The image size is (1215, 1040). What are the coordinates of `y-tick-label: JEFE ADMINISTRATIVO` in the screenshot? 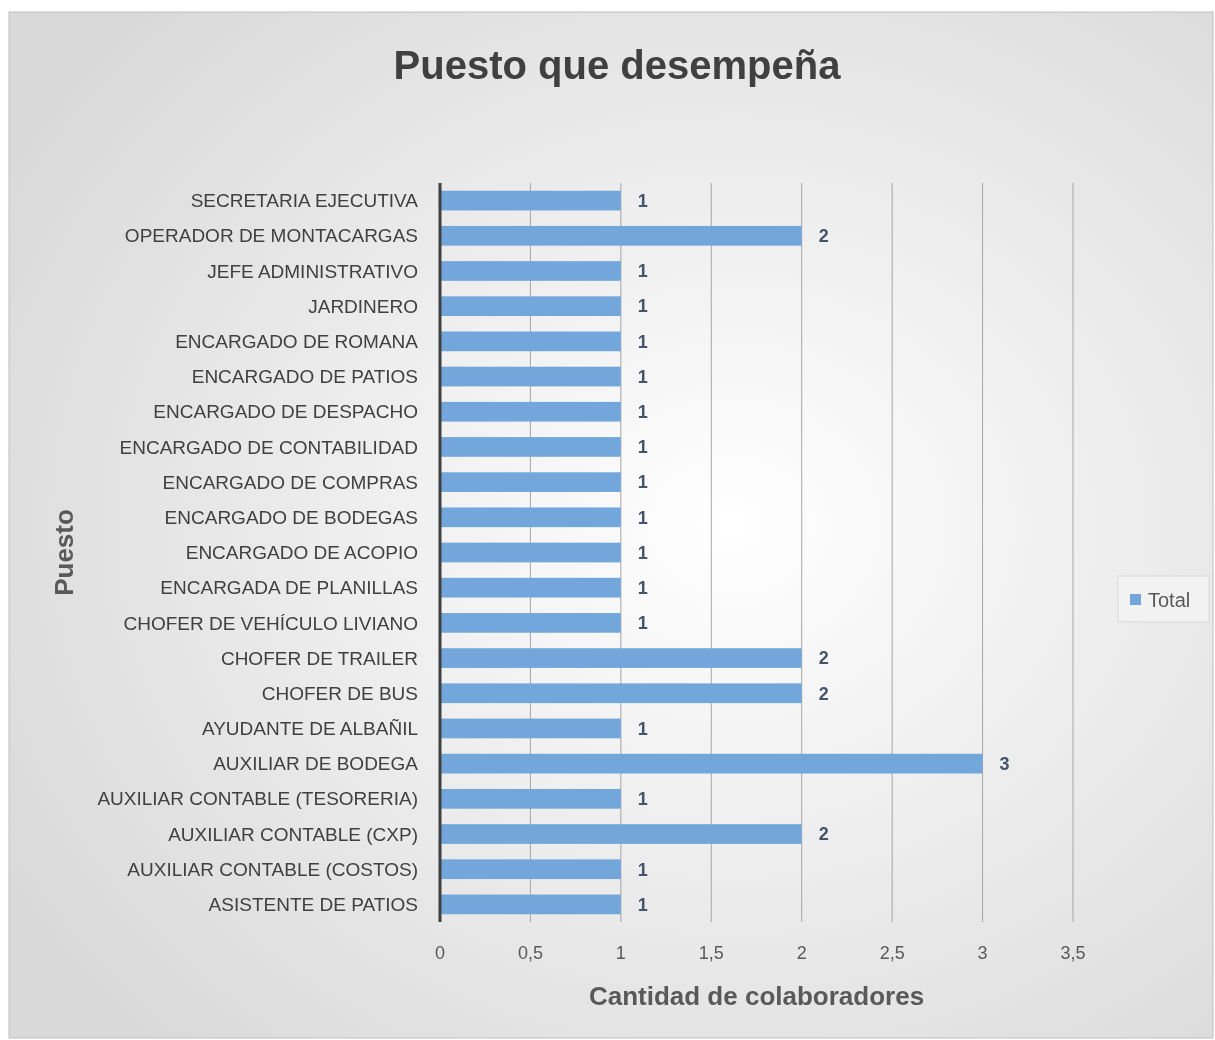 It's located at (312, 271).